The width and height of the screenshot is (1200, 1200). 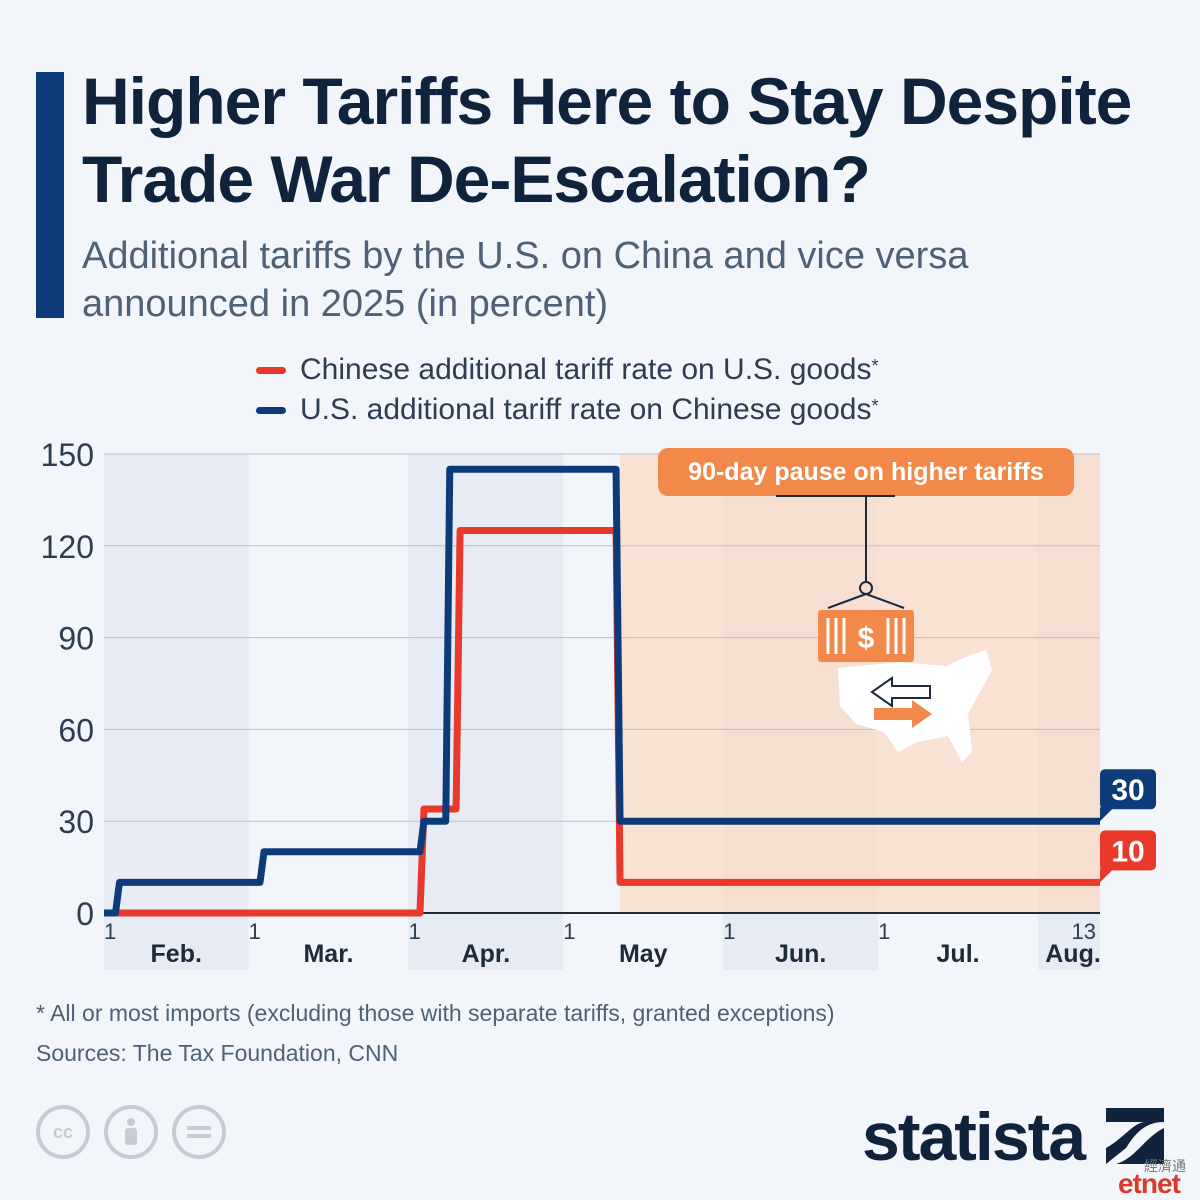 I want to click on y-tick-label: 60, so click(x=76, y=730).